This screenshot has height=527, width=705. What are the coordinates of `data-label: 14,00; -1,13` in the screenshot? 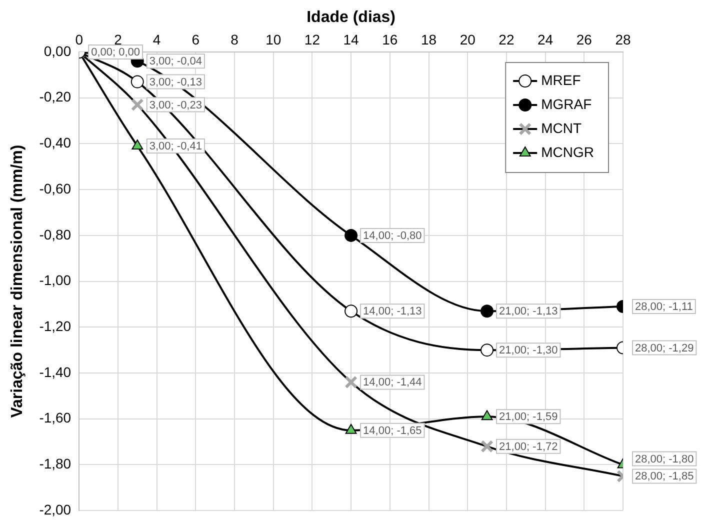 It's located at (392, 312).